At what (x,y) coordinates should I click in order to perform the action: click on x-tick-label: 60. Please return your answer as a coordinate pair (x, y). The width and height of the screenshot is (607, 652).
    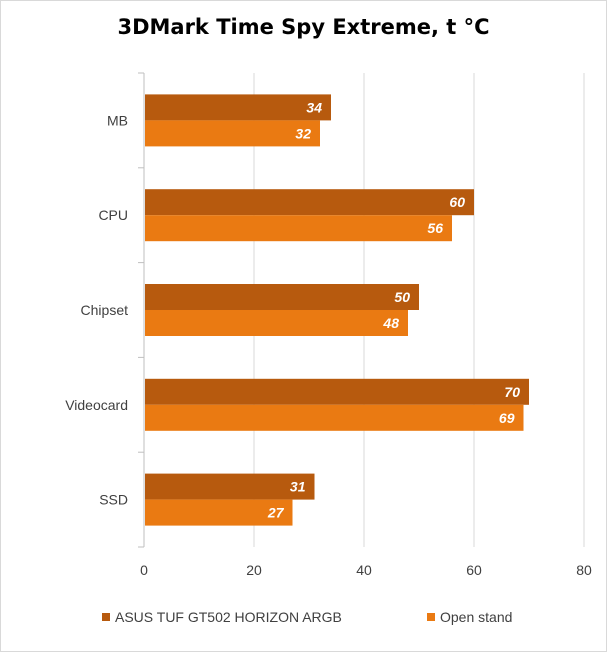
    Looking at the image, I should click on (474, 570).